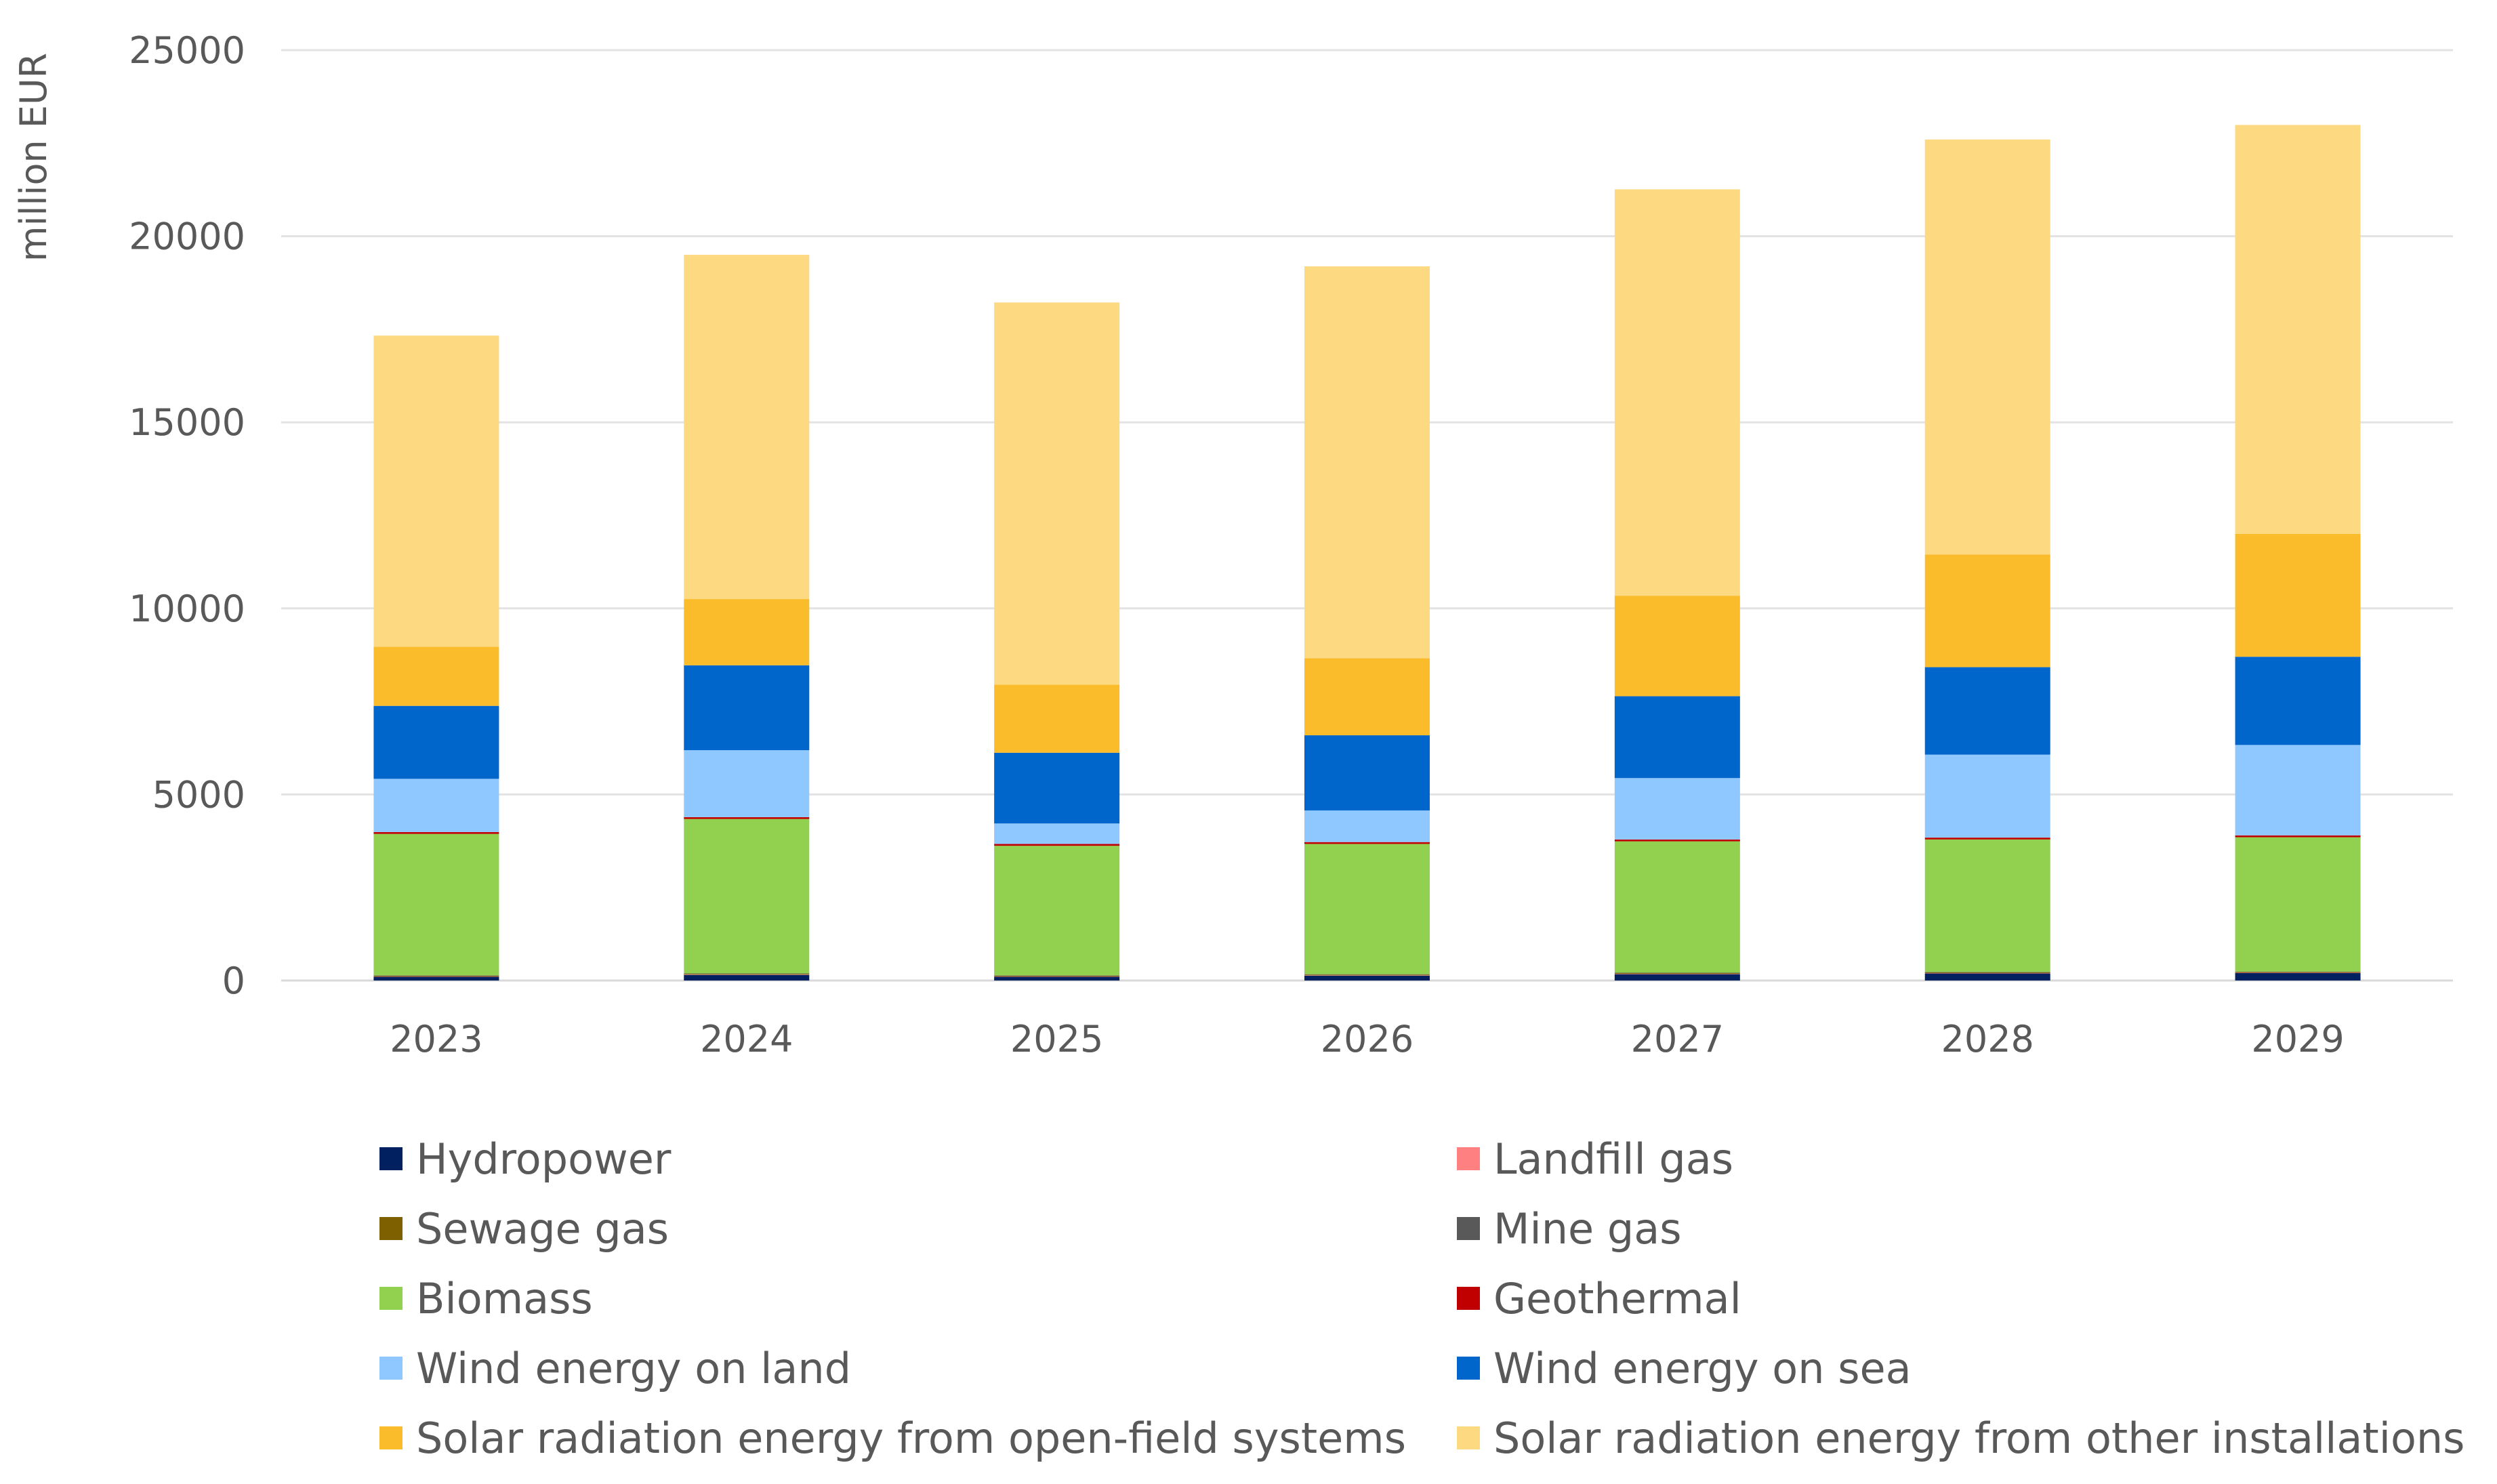  What do you see at coordinates (1057, 493) in the screenshot?
I see `bar-segment-solar-radiation-energy-from-other-installations-2025` at bounding box center [1057, 493].